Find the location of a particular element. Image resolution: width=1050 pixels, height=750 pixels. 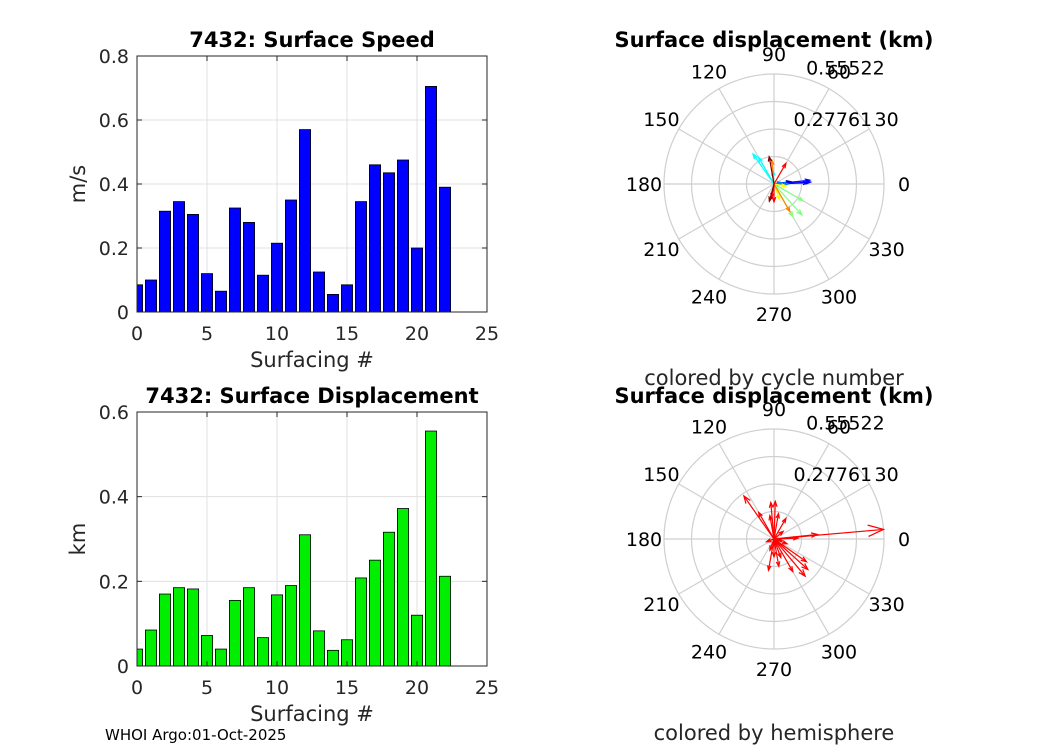

angle-label: 30 is located at coordinates (886, 475).